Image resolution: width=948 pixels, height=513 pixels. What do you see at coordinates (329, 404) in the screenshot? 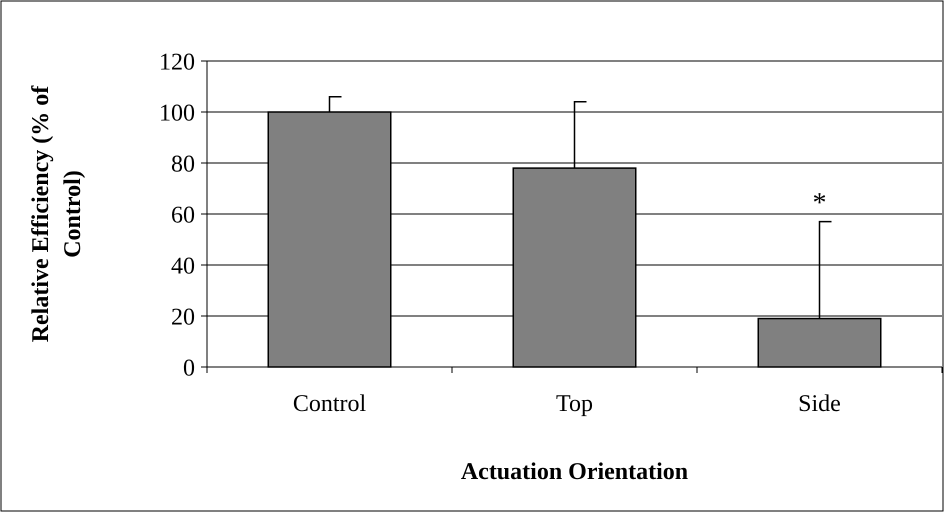
I see `x-tick-label: Control` at bounding box center [329, 404].